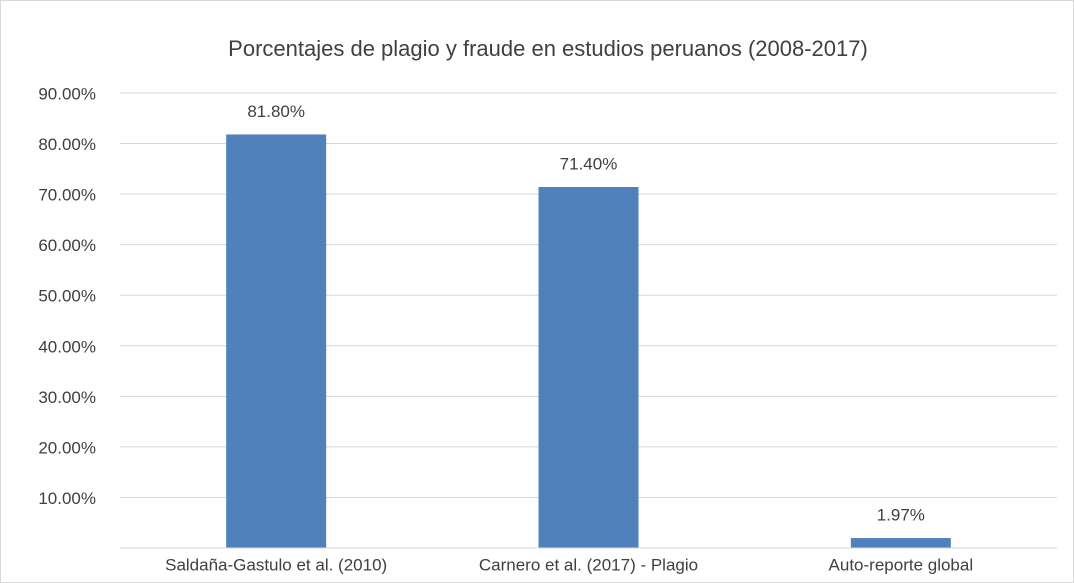 This screenshot has height=583, width=1074. What do you see at coordinates (67, 245) in the screenshot?
I see `y-tick-label: 60.00%` at bounding box center [67, 245].